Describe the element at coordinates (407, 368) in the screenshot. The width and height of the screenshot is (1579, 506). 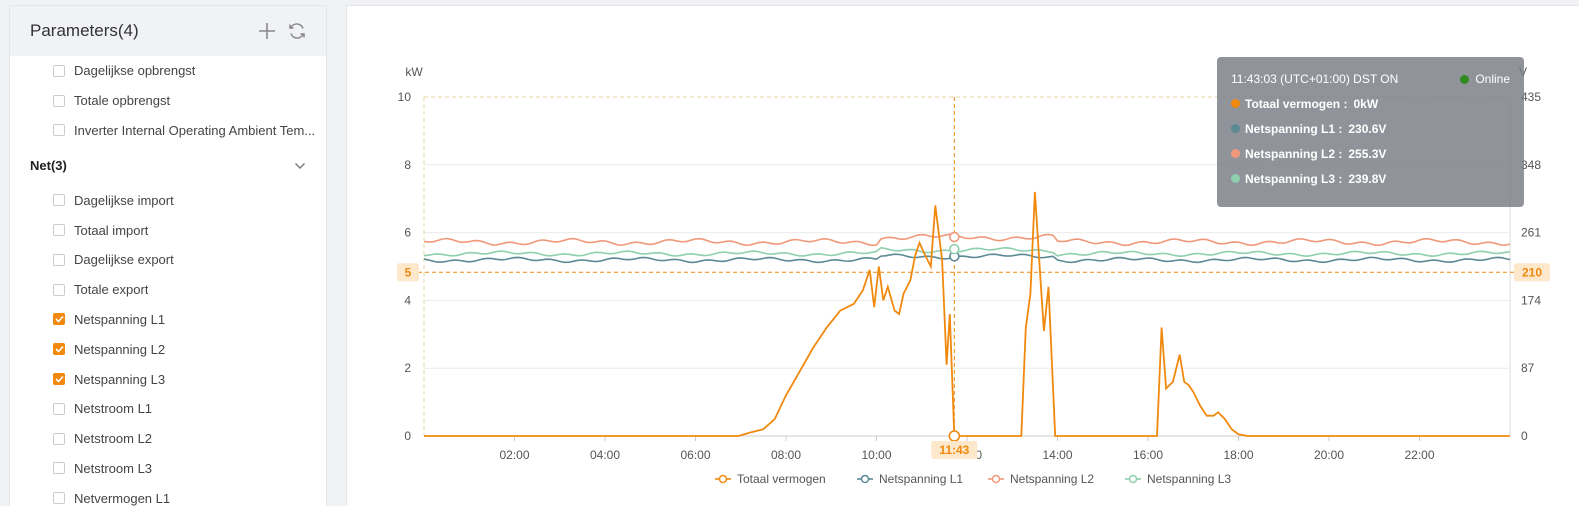
I see `y-left-tick-label: 2` at that location.